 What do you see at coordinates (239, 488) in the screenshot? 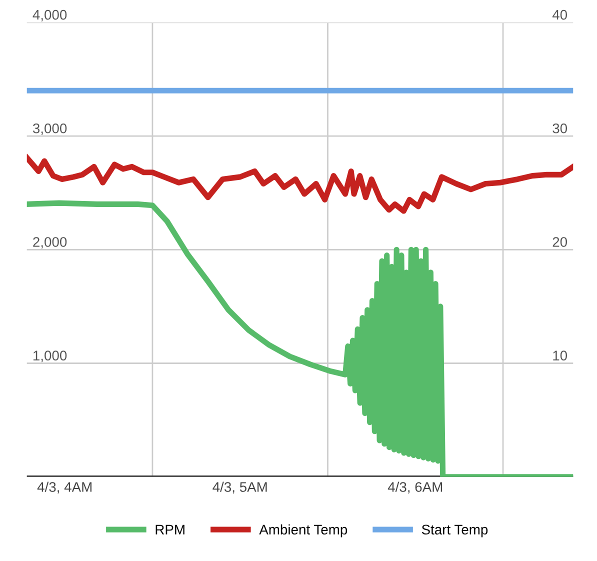
I see `x-tick-label: 4/3, 5AM` at bounding box center [239, 488].